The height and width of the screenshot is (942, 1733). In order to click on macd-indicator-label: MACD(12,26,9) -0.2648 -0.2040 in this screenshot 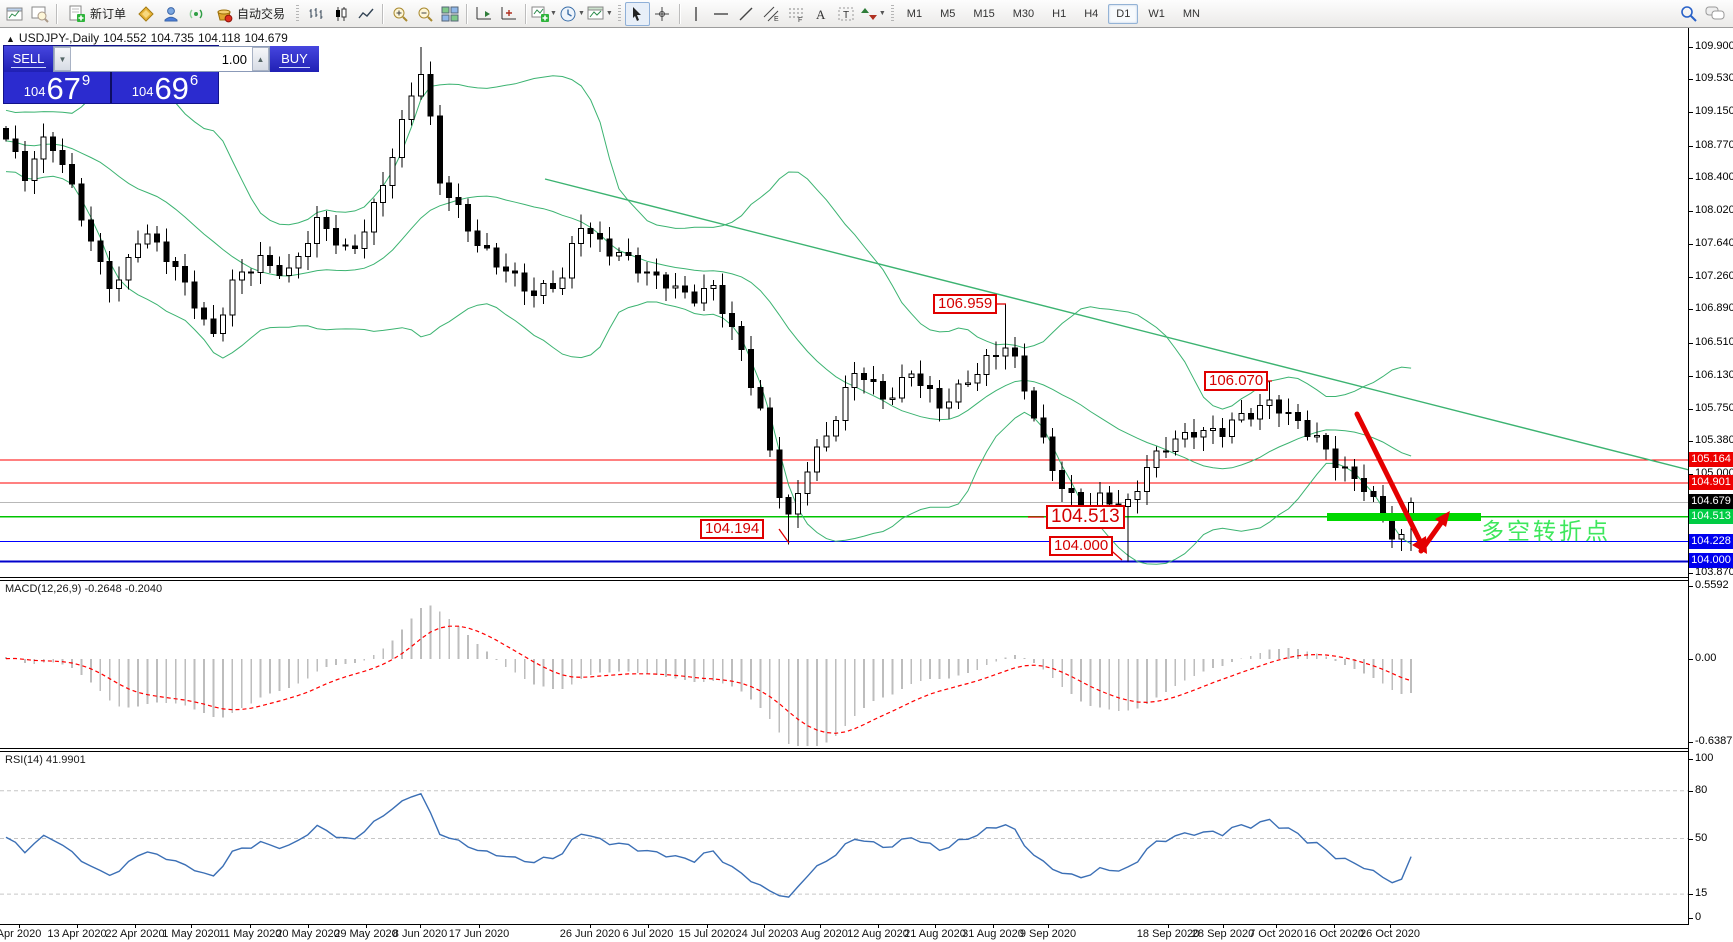, I will do `click(84, 589)`.